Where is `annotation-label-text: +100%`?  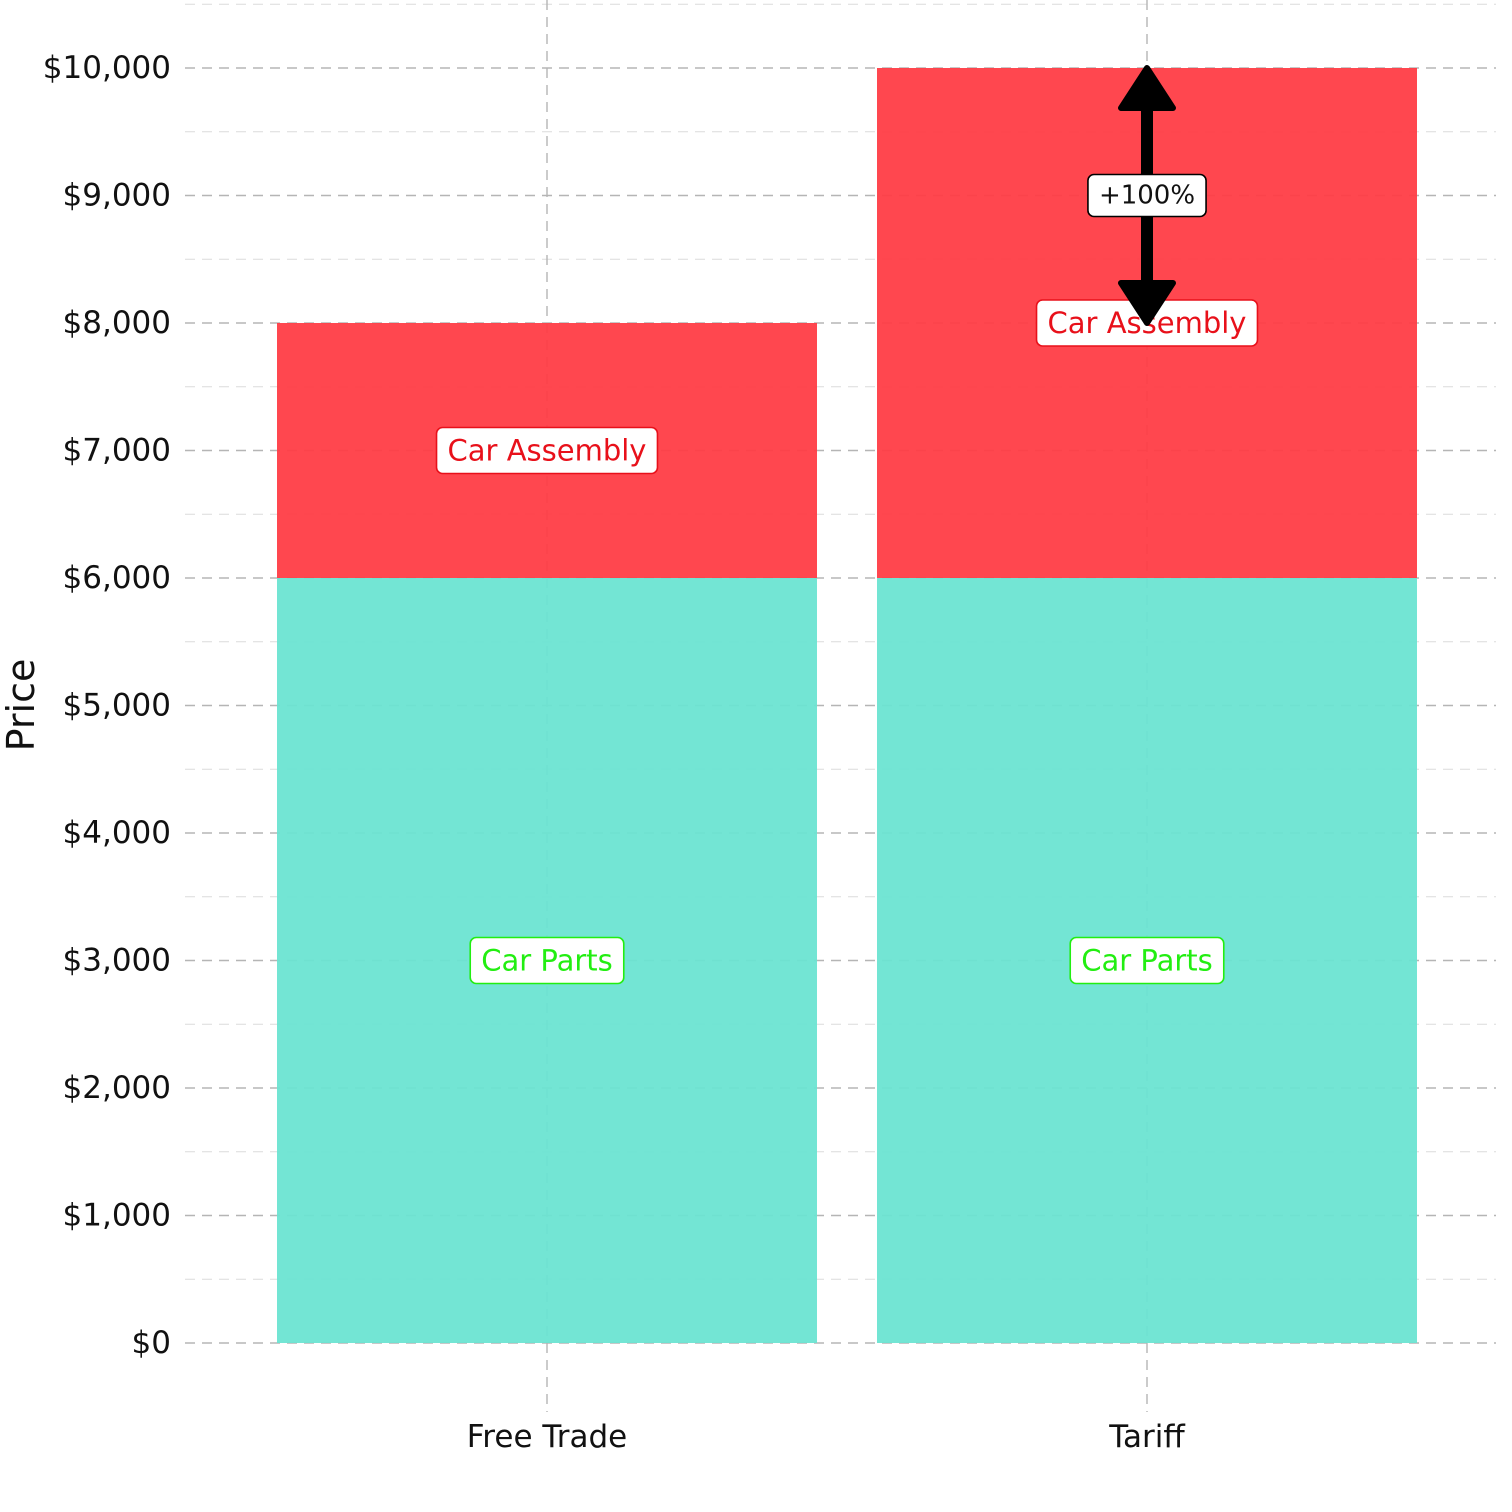
annotation-label-text: +100% is located at coordinates (1147, 196).